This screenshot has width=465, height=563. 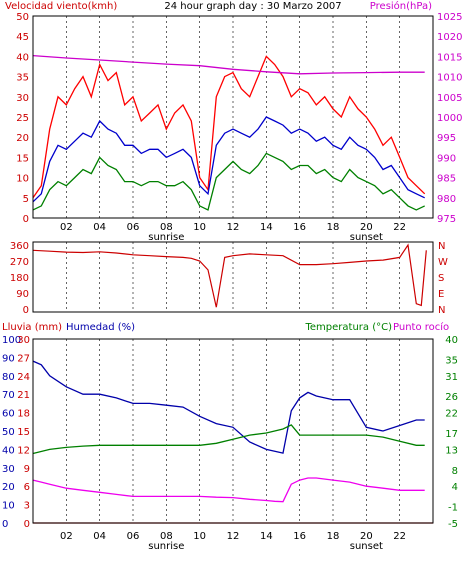 I want to click on direction-ytick-label: 360, so click(x=19, y=246).